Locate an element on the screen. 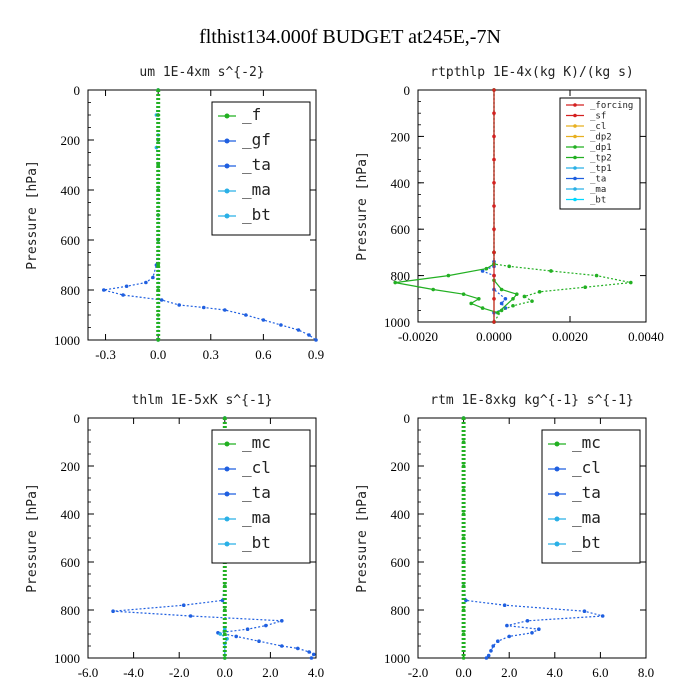 The image size is (700, 700). panel-title: um 1E-4xm s^{-2} is located at coordinates (201, 72).